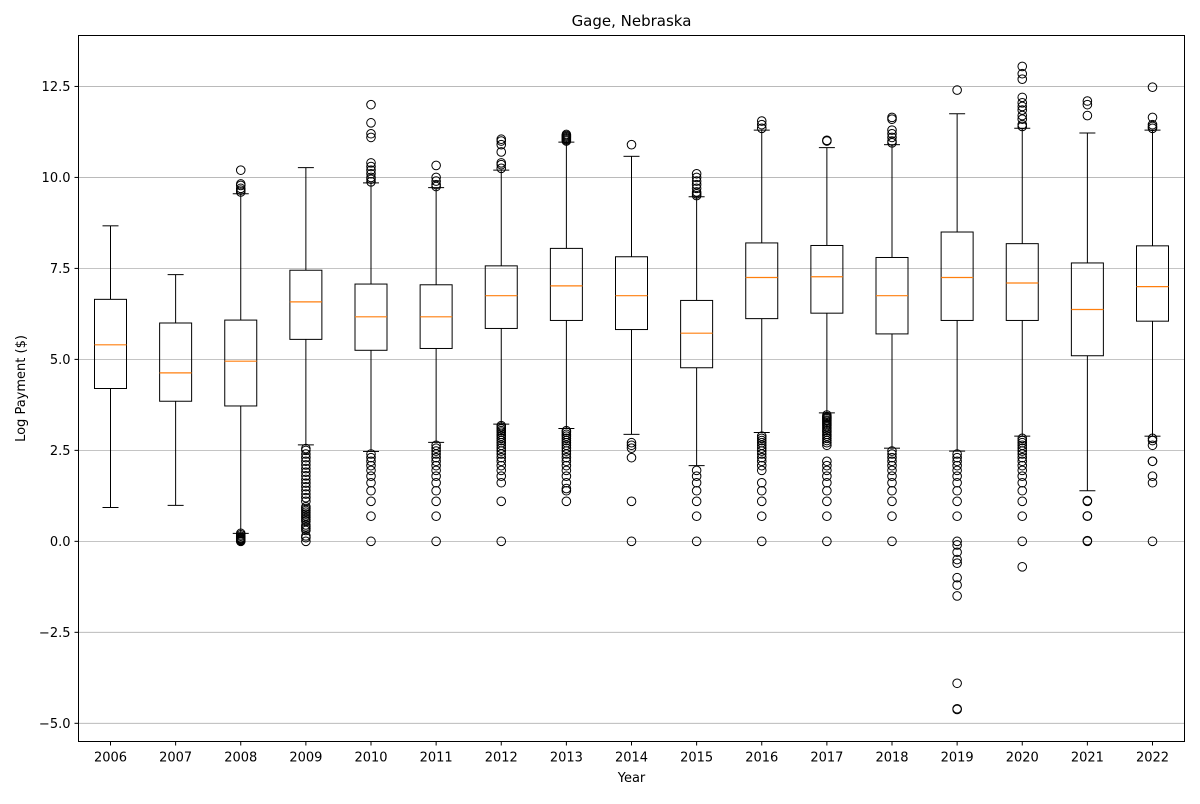 This screenshot has width=1200, height=804. I want to click on box-2020, so click(1022, 316).